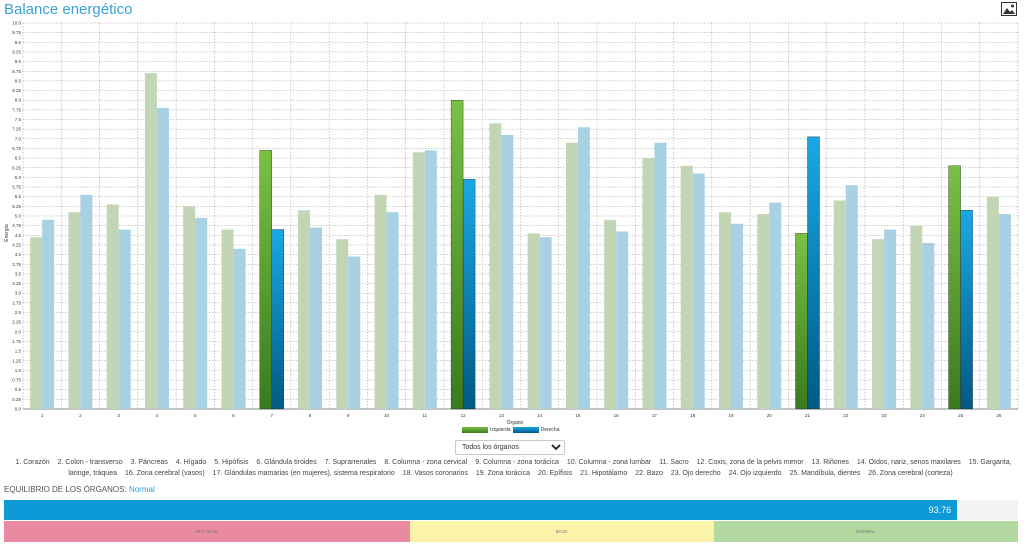 This screenshot has height=545, width=1024. I want to click on x-tick-label: 26, so click(999, 415).